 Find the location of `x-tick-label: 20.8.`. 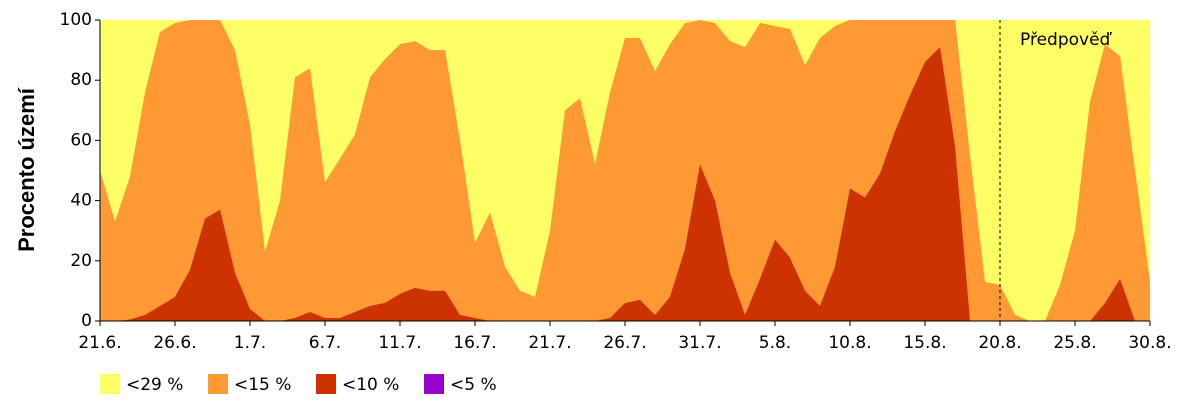

x-tick-label: 20.8. is located at coordinates (999, 343).